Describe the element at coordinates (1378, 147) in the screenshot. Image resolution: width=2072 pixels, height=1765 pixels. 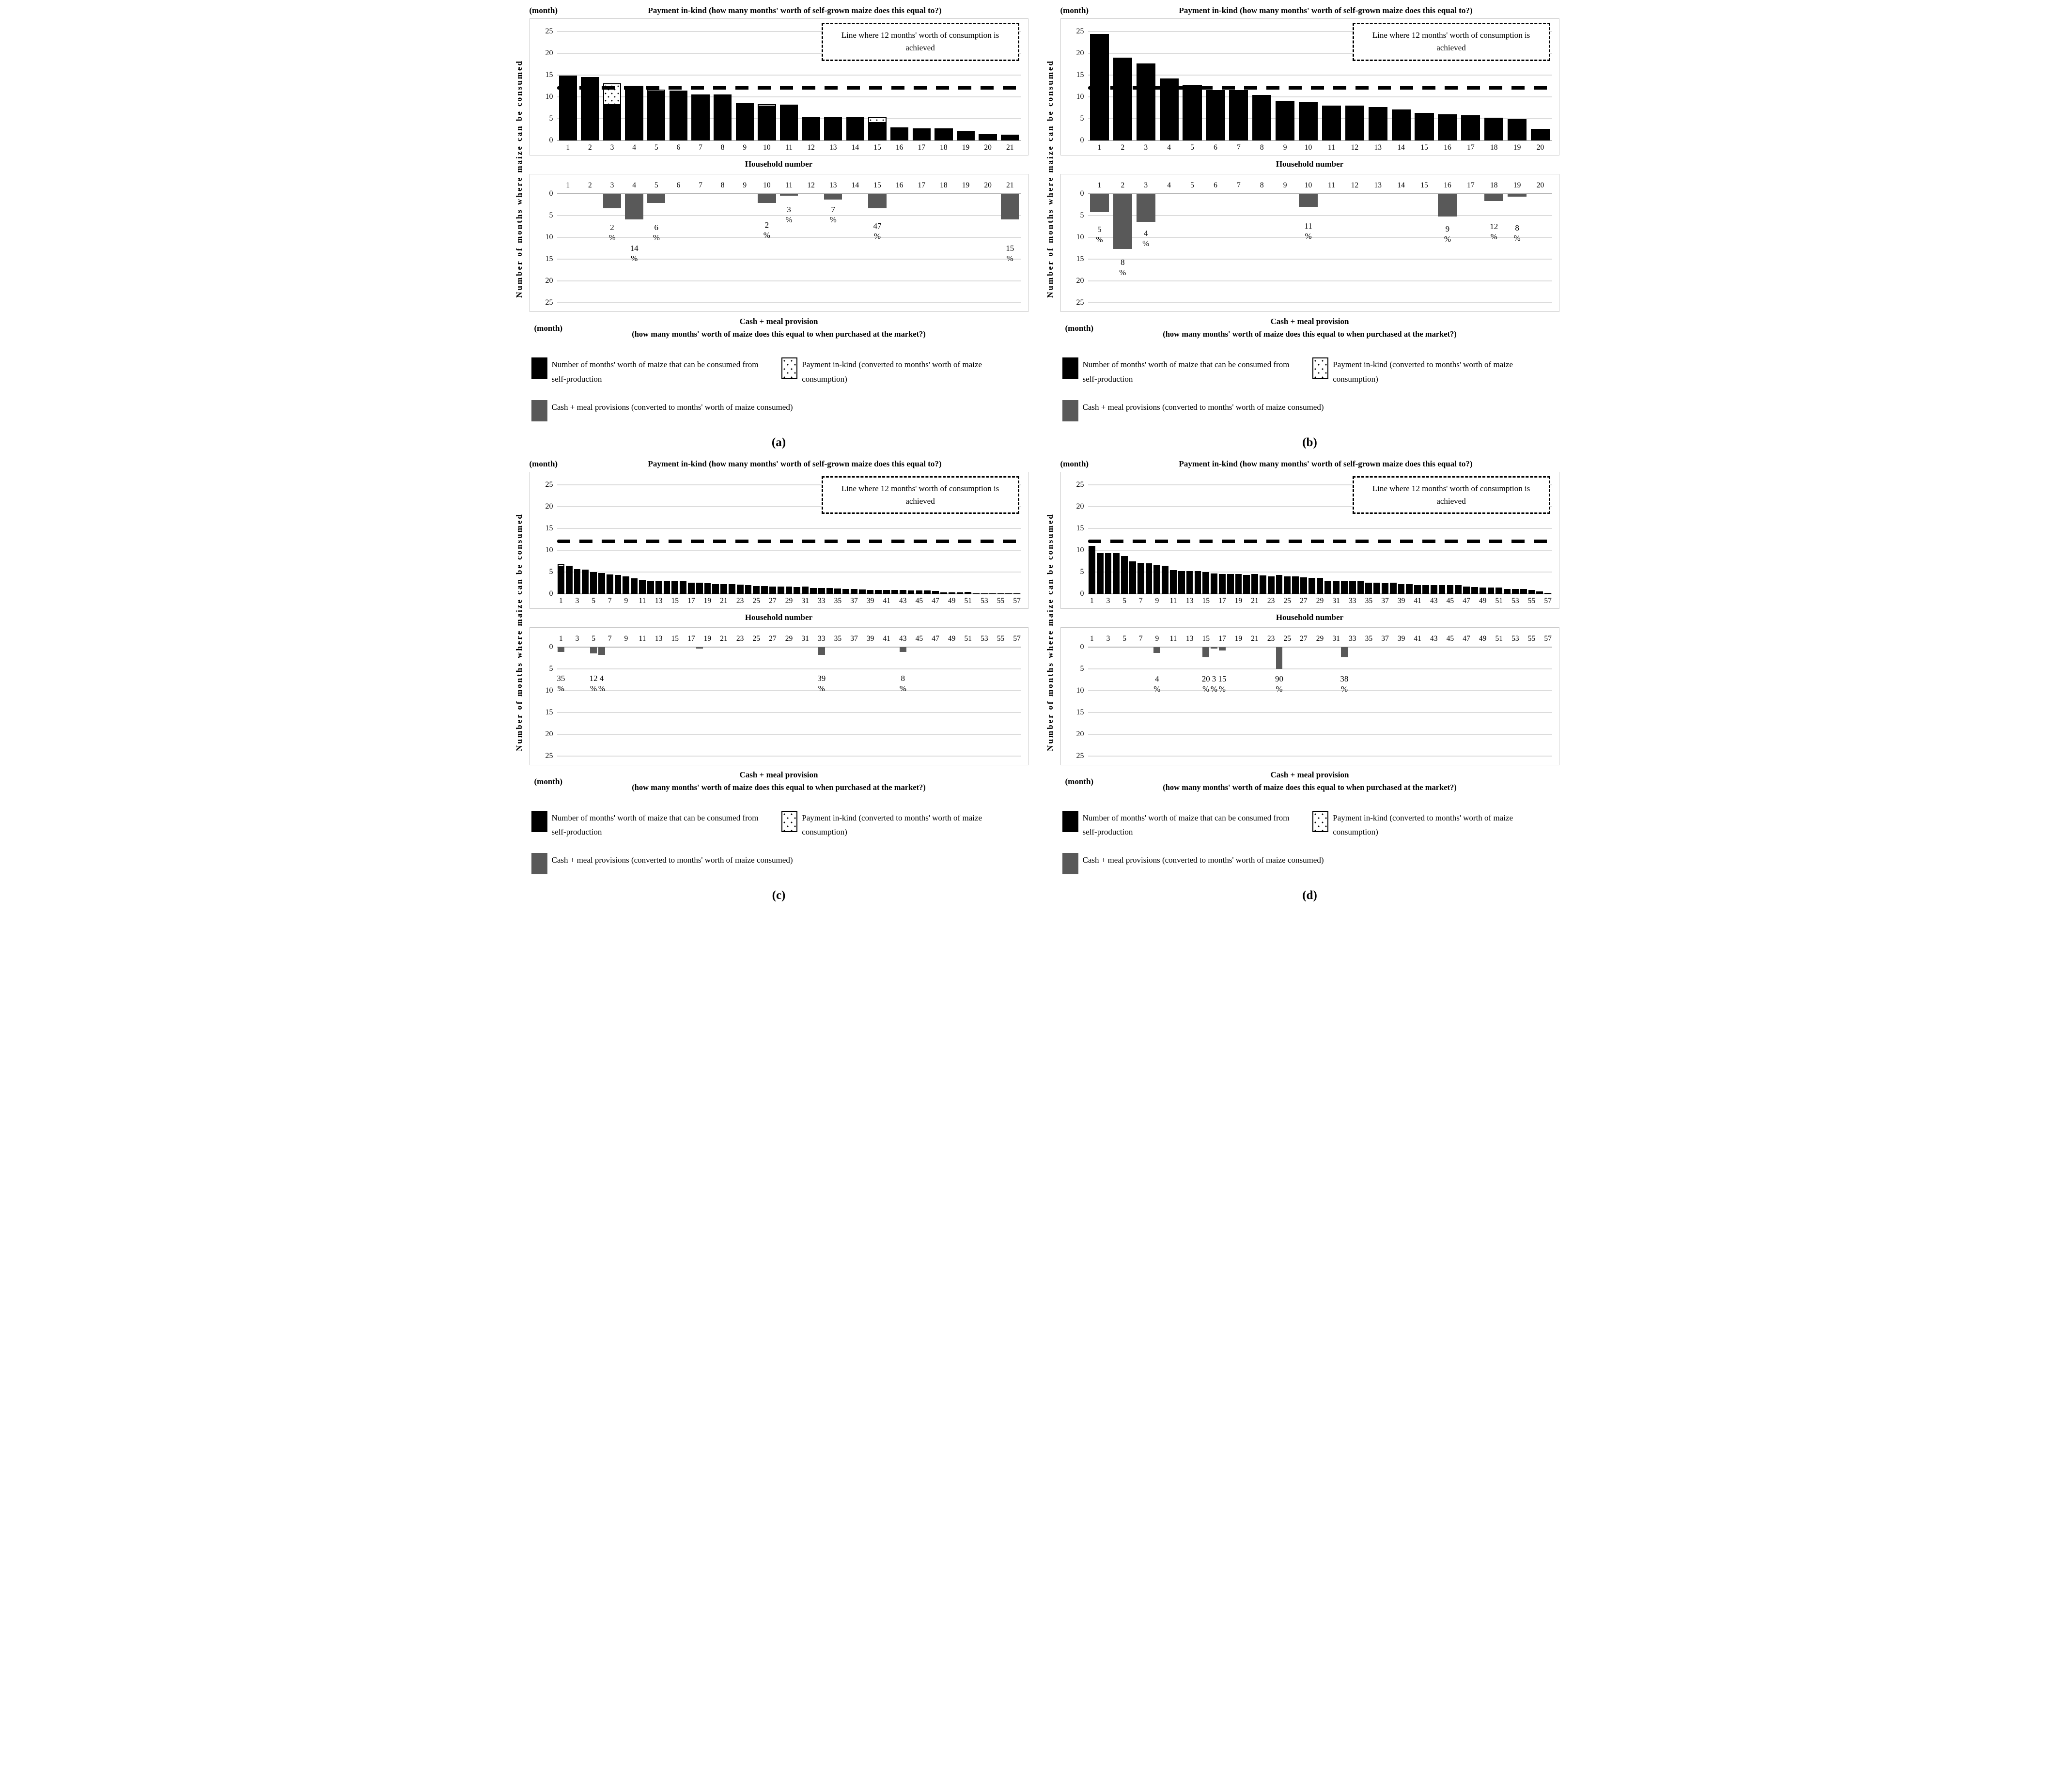
I see `x-tick-label: 13` at that location.